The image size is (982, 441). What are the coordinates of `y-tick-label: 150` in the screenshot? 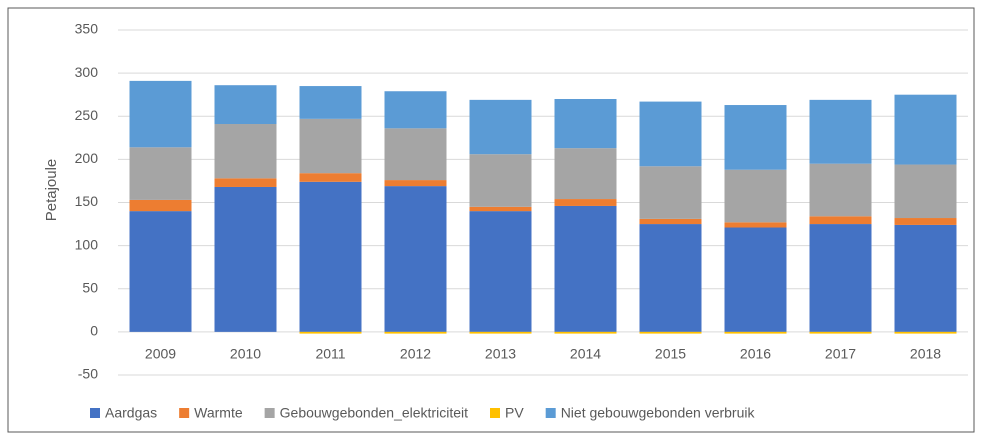 It's located at (87, 201).